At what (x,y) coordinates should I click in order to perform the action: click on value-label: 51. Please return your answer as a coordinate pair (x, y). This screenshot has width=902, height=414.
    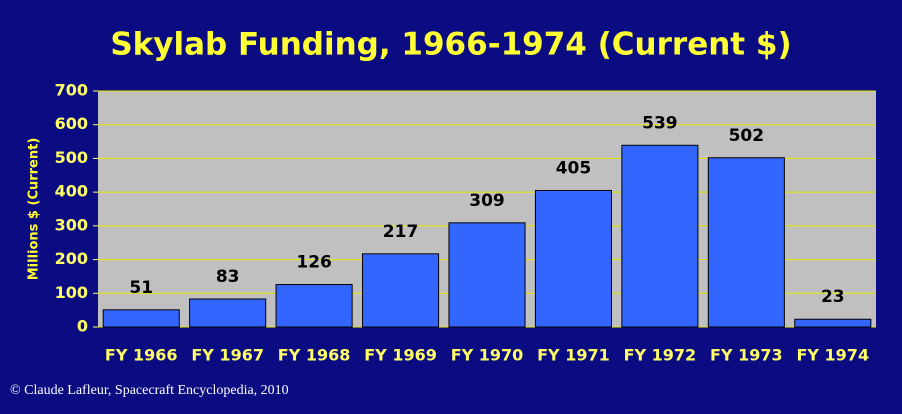
    Looking at the image, I should click on (141, 288).